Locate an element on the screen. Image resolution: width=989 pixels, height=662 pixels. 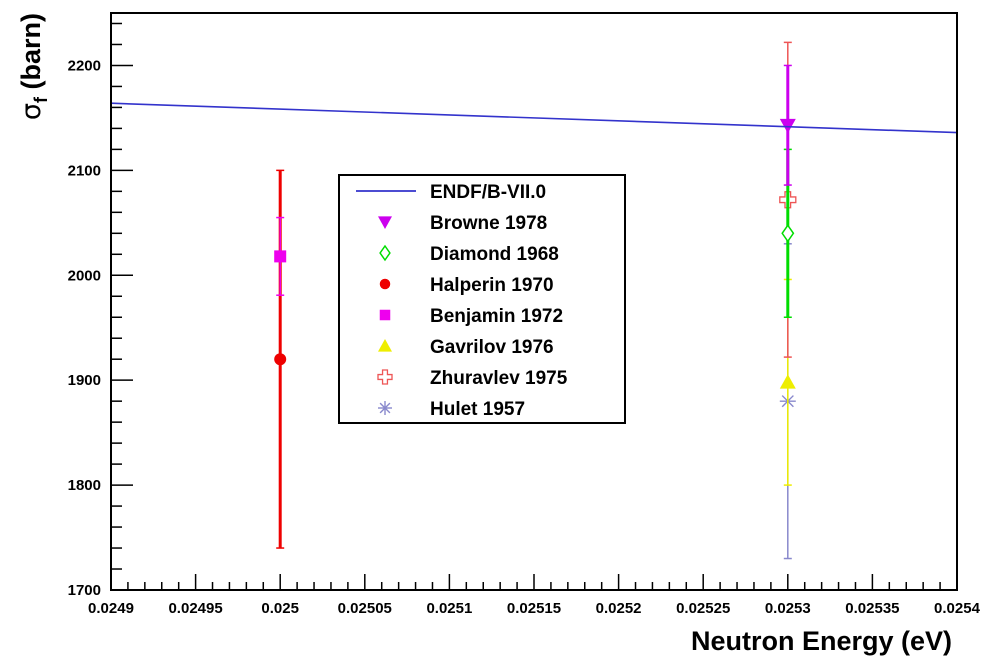
y-tick-label: 1700 is located at coordinates (84, 590).